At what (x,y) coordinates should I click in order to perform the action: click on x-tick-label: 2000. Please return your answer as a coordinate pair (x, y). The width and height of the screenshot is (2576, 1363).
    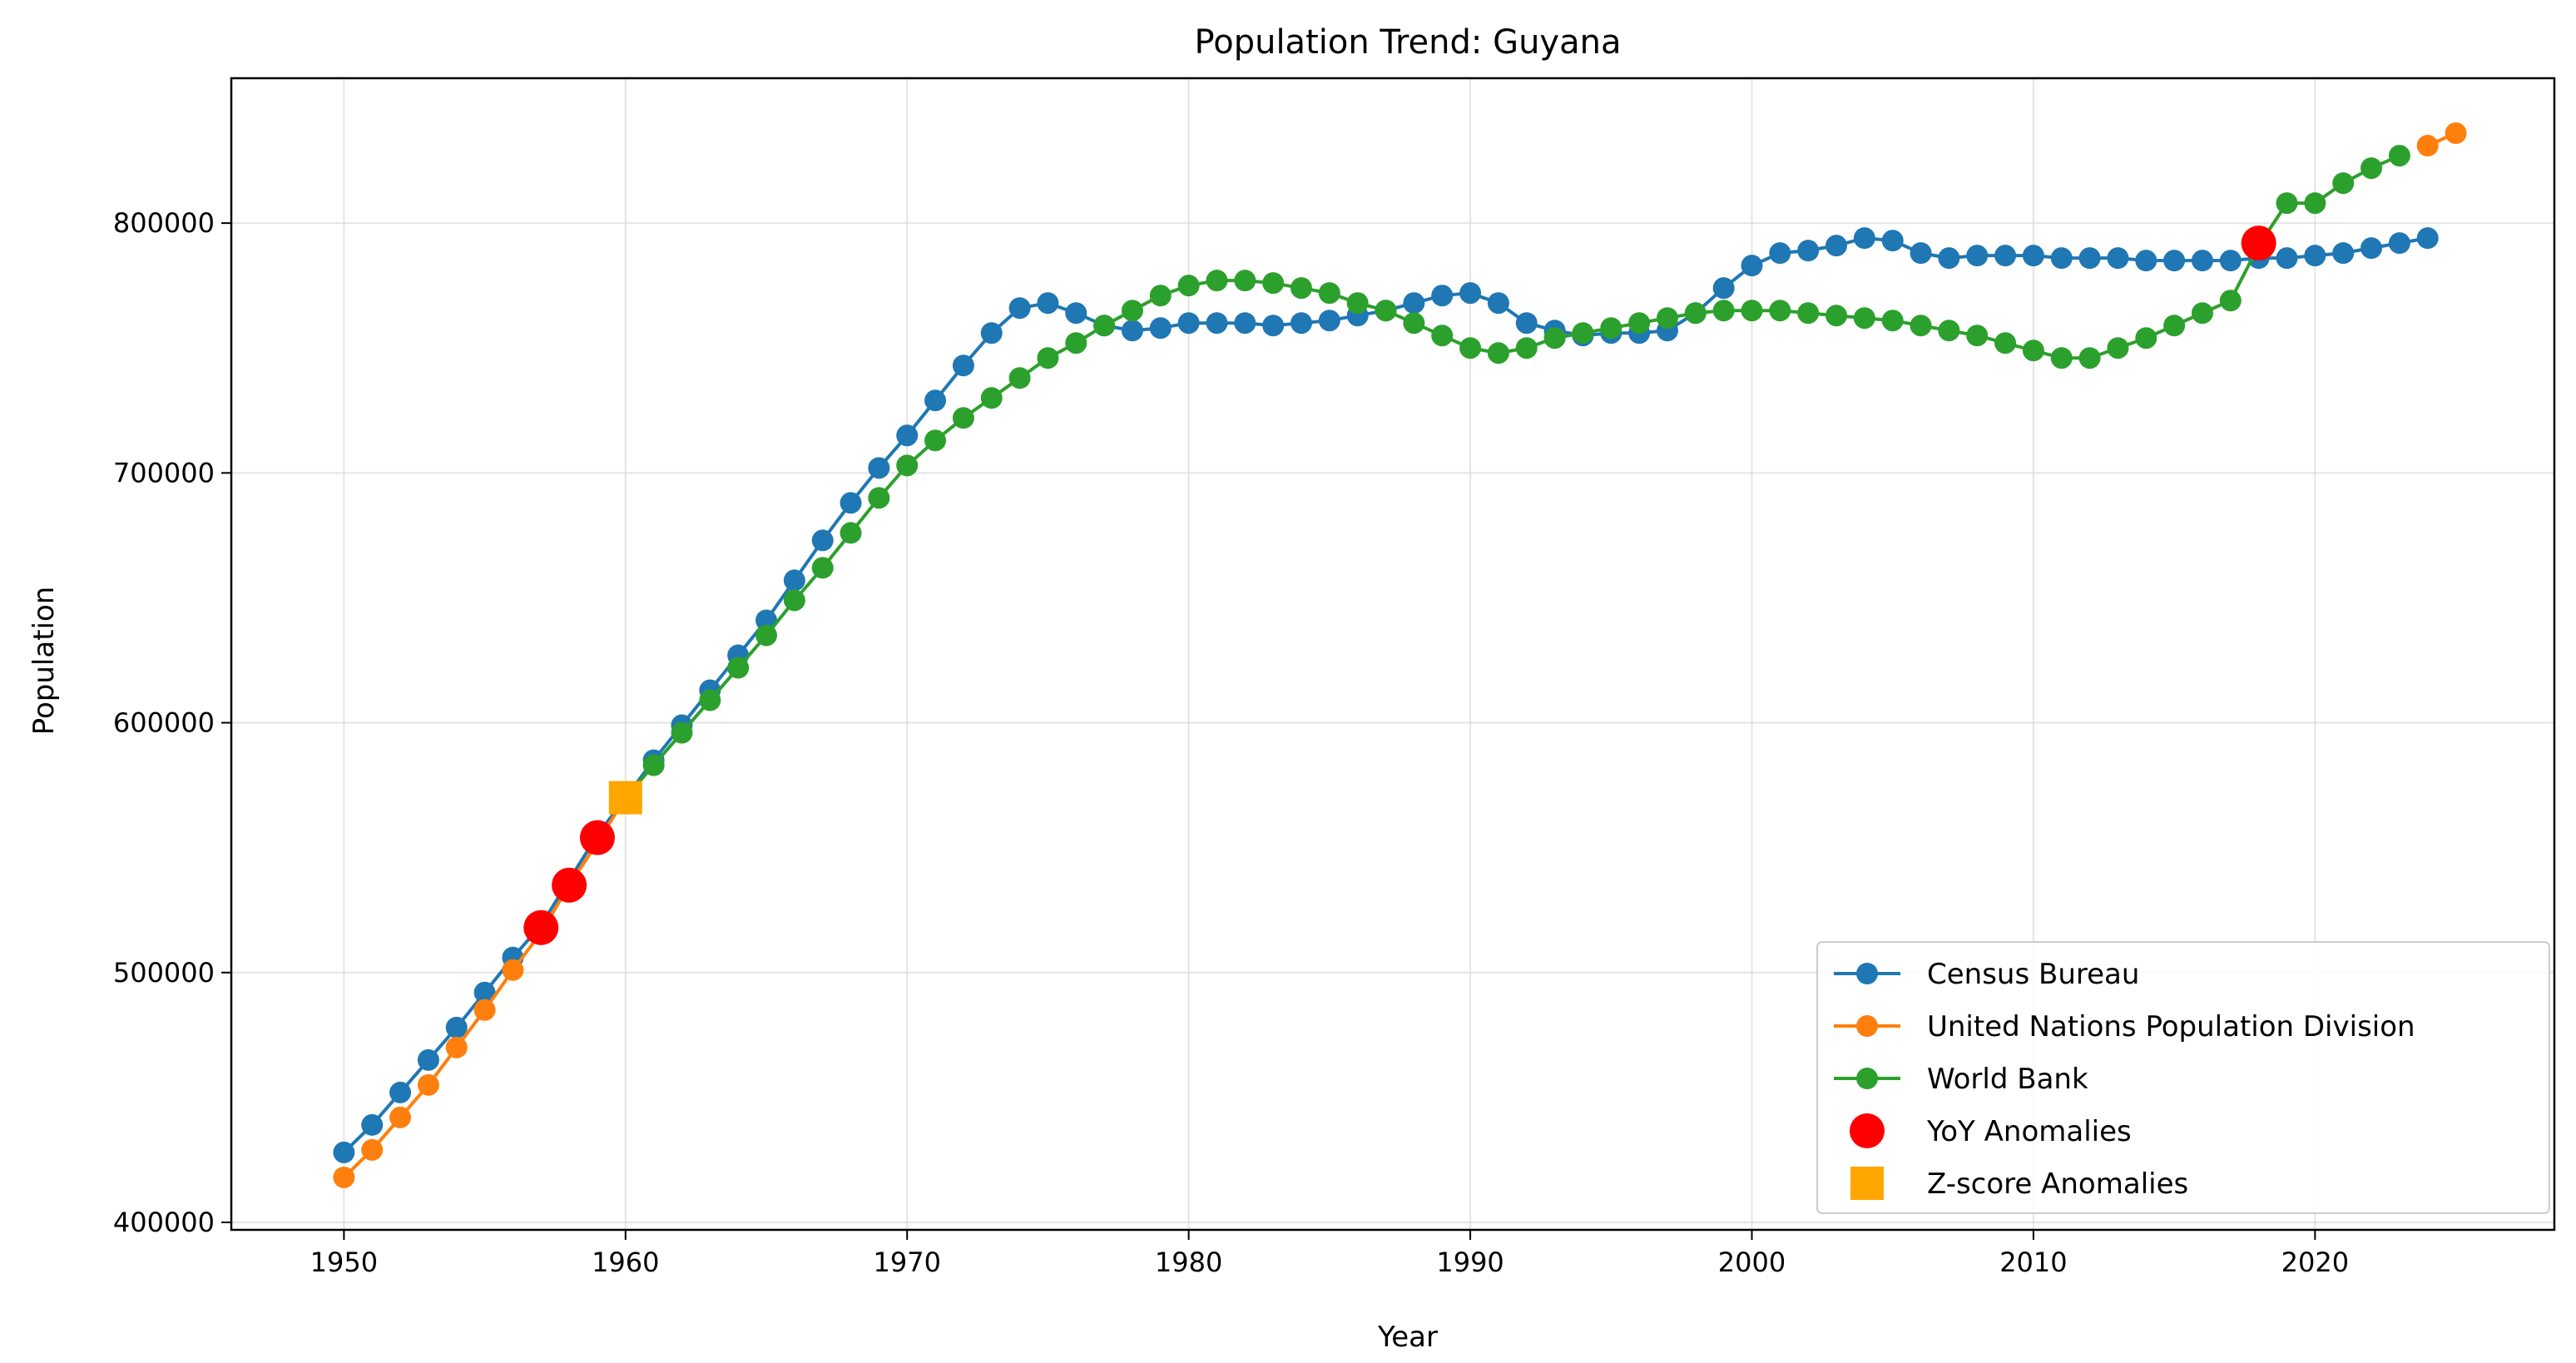
    Looking at the image, I should click on (1752, 1262).